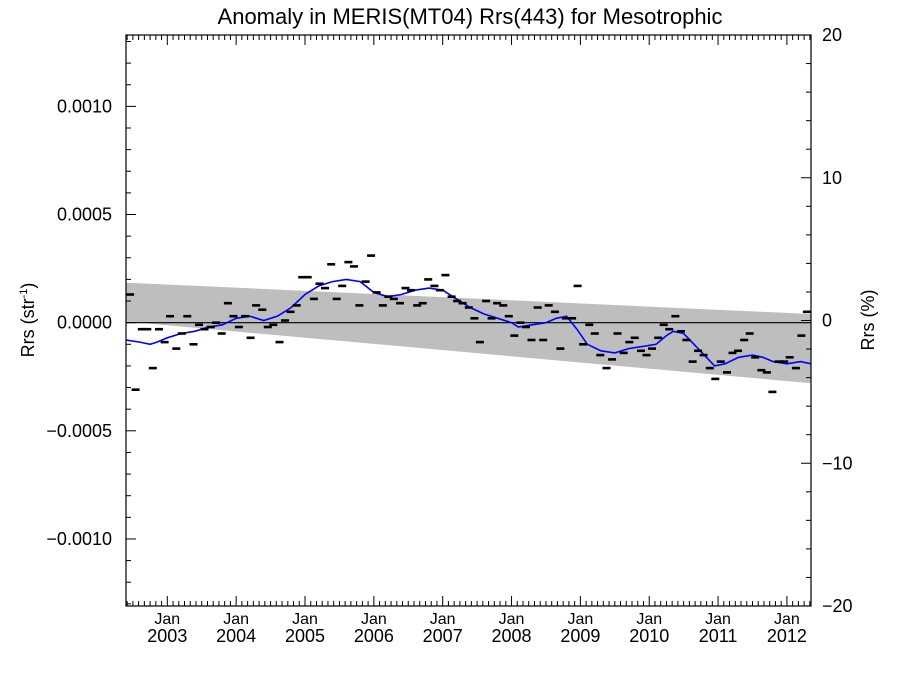  What do you see at coordinates (468, 322) in the screenshot?
I see `running-mean-line` at bounding box center [468, 322].